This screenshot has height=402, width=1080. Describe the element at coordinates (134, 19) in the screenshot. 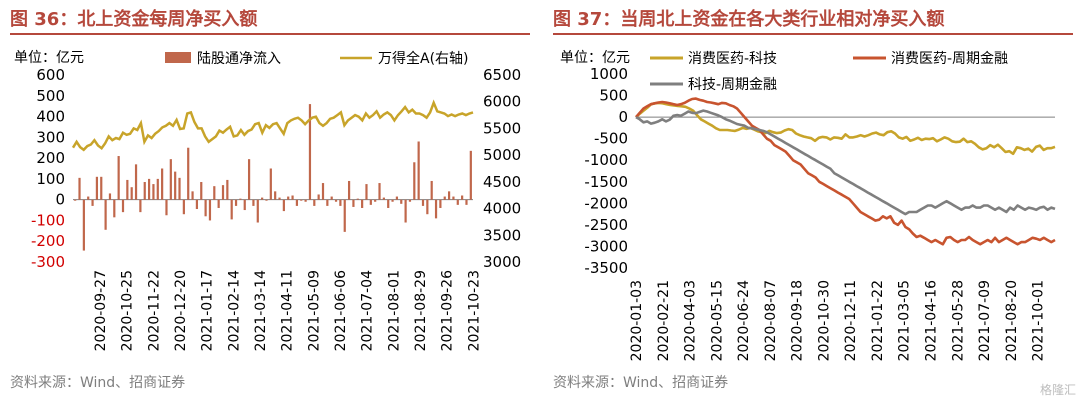

I see `chart-36-title: 图 36：北上资金每周净买入额` at that location.